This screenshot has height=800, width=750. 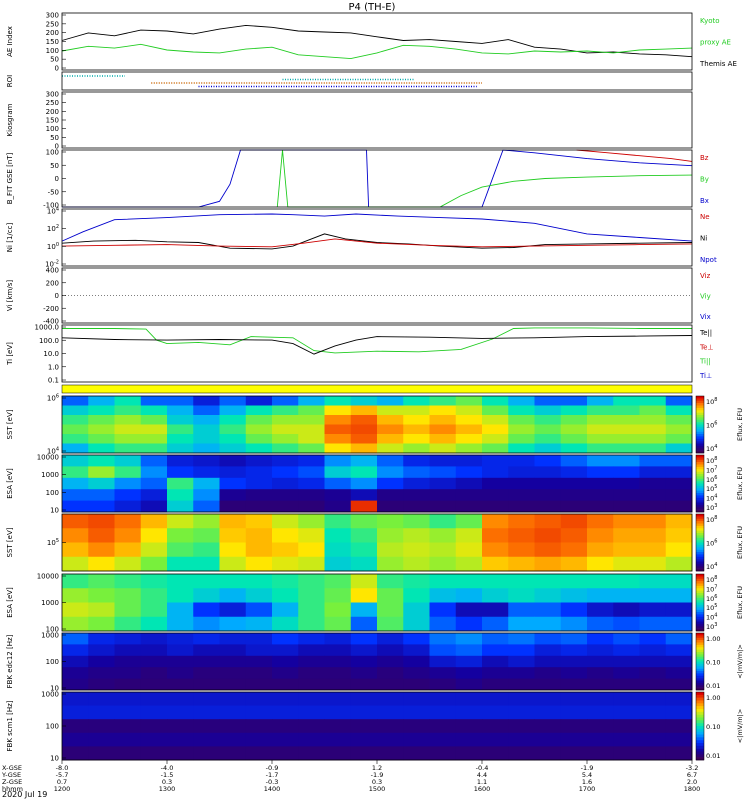 What do you see at coordinates (705, 333) in the screenshot?
I see `legend-entry: Te||` at bounding box center [705, 333].